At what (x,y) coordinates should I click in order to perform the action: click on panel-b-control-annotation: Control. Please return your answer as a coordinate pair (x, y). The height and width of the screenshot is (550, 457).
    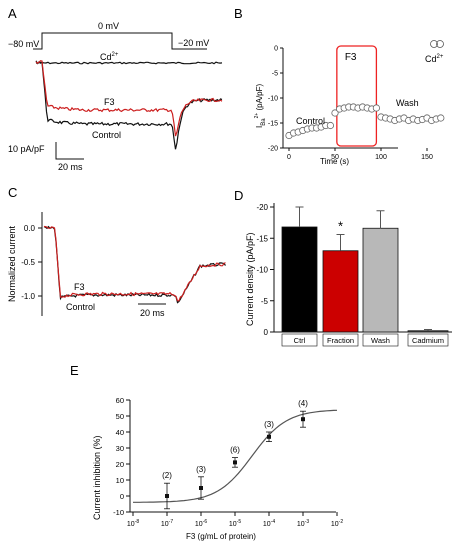
    Looking at the image, I should click on (310, 121).